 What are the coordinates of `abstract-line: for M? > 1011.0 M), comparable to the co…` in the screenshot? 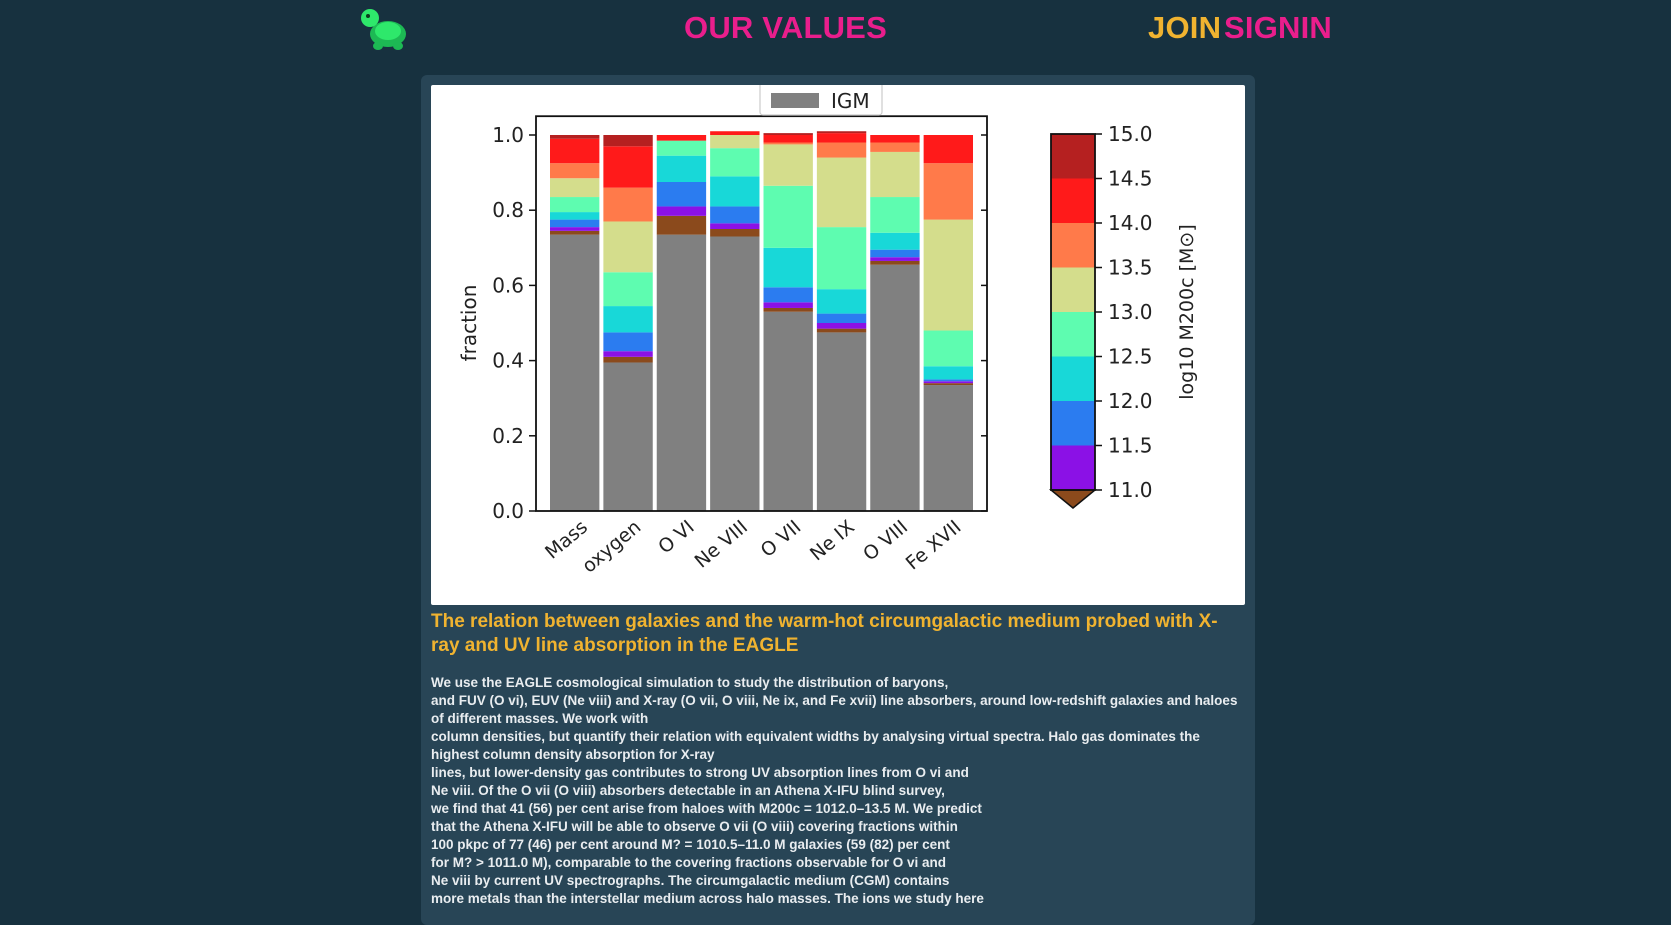 It's located at (689, 862).